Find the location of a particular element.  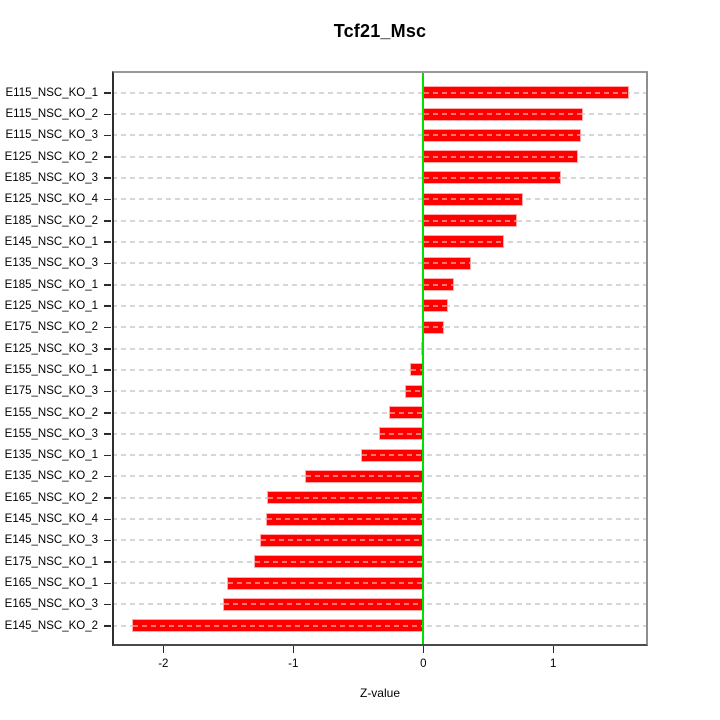

y-axis-category-label: E125_NSC_KO_1 is located at coordinates (51, 305).